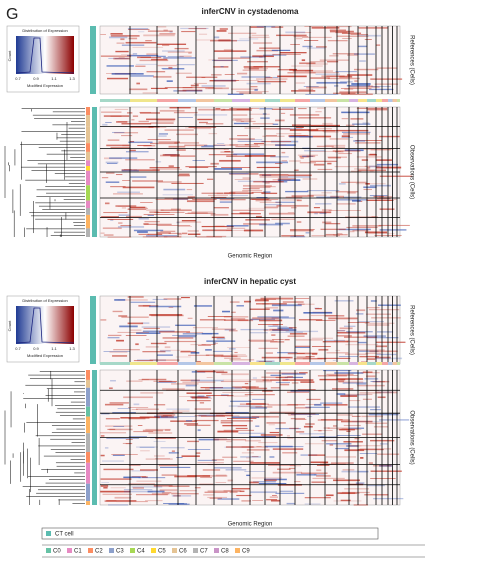 Image resolution: width=478 pixels, height=565 pixels. I want to click on x-label: Modified Expression, so click(45, 85).